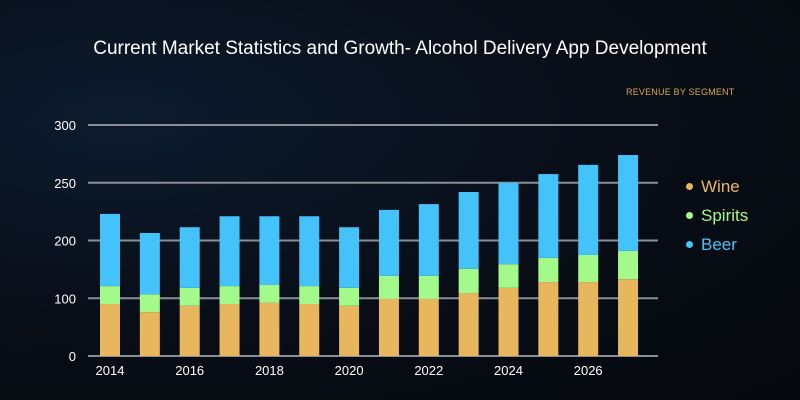 The width and height of the screenshot is (800, 400). What do you see at coordinates (65, 183) in the screenshot?
I see `y-tick-label: 250` at bounding box center [65, 183].